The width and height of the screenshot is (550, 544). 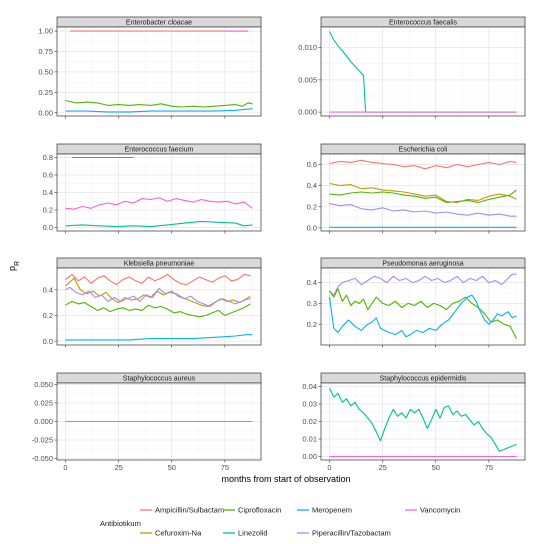 I want to click on y-tick-label: 0.01, so click(x=309, y=439).